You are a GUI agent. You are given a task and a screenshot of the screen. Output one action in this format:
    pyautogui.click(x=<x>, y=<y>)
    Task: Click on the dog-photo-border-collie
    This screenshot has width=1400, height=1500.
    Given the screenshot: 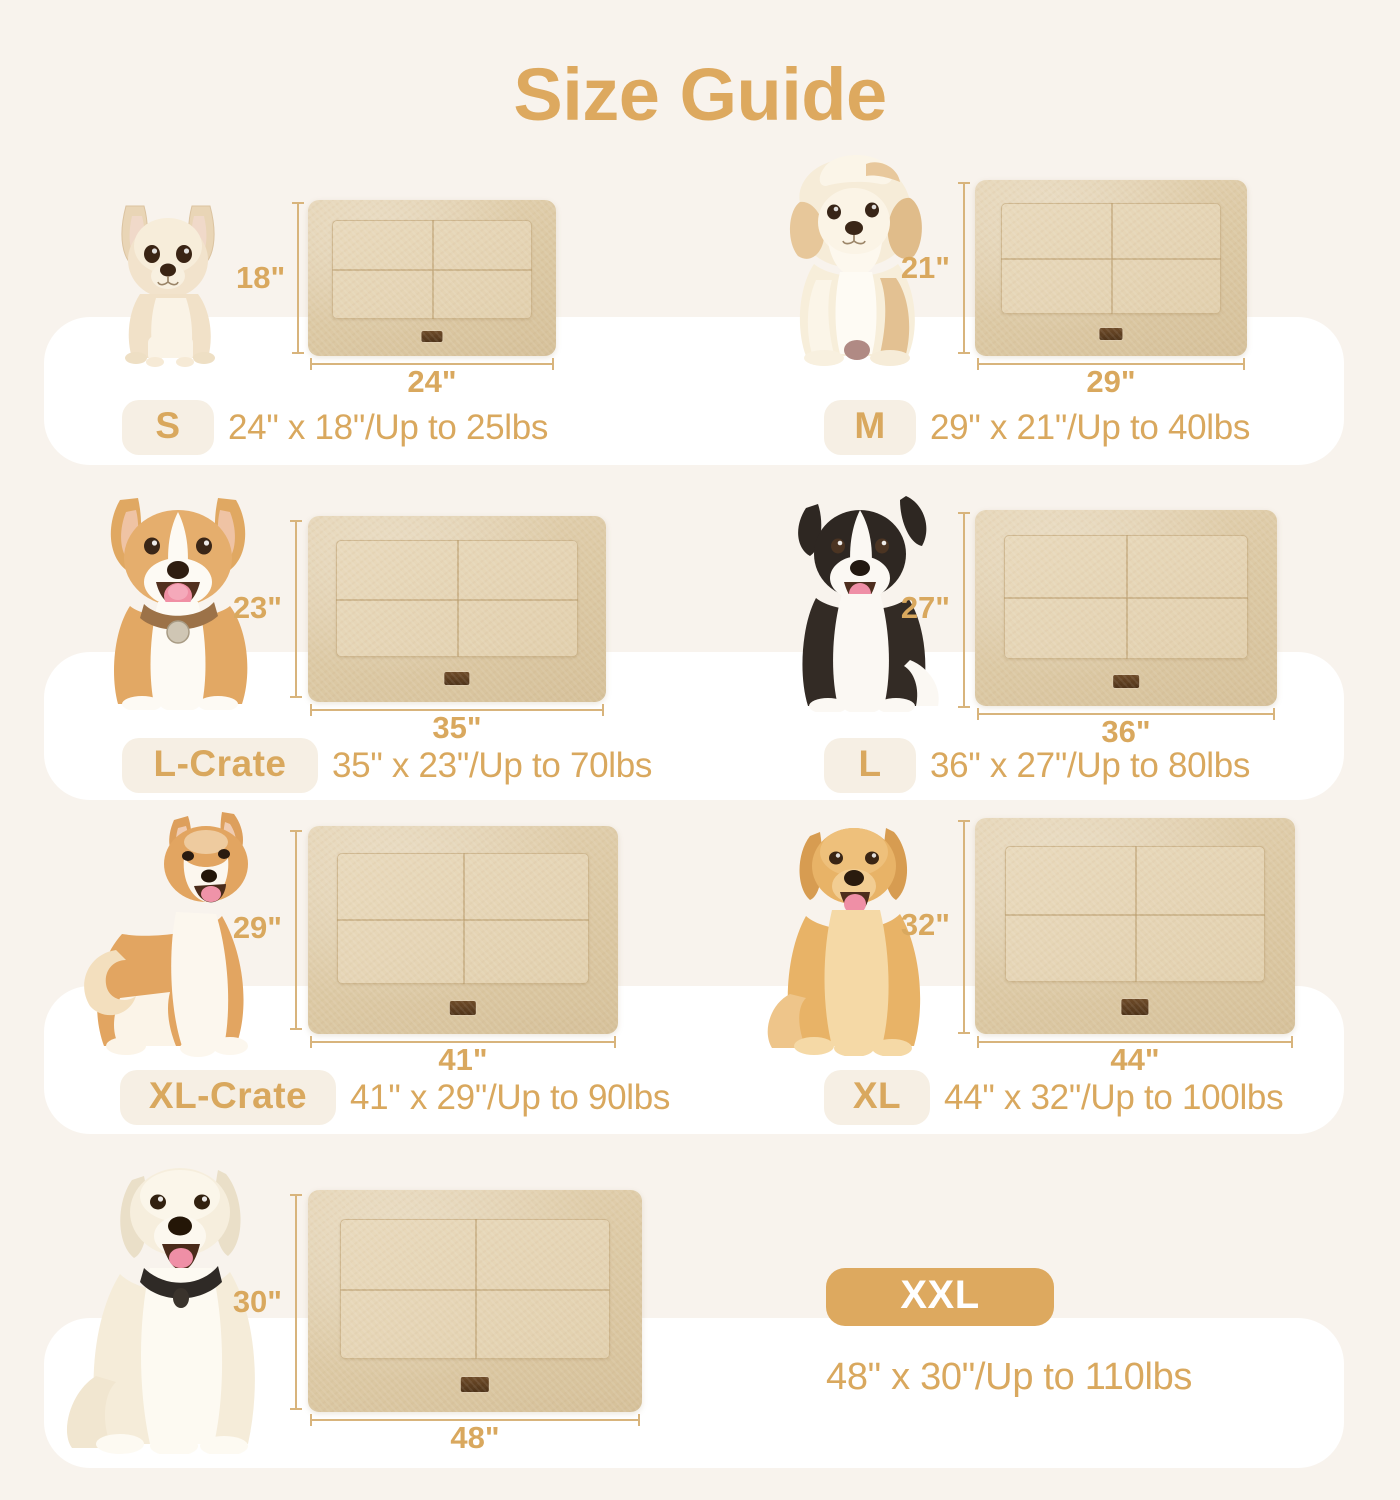 What is the action you would take?
    pyautogui.click(x=864, y=597)
    